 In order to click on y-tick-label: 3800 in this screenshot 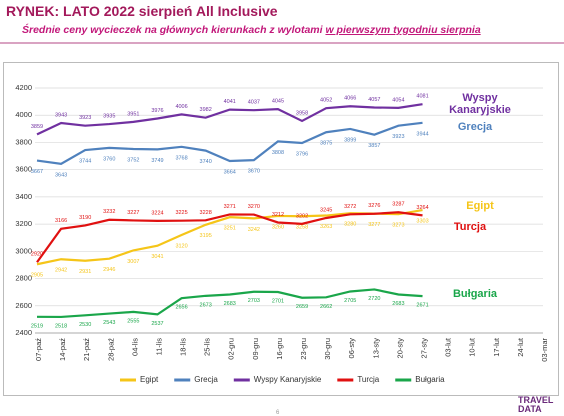, I will do `click(23, 141)`.